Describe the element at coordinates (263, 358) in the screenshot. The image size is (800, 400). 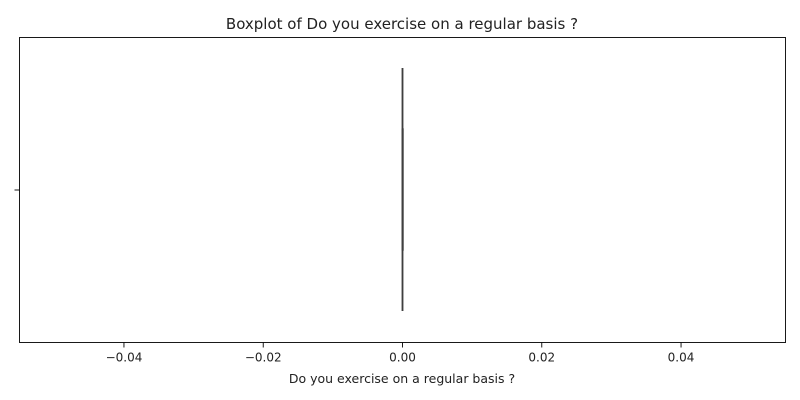
I see `x-tick-label: −0.02` at that location.